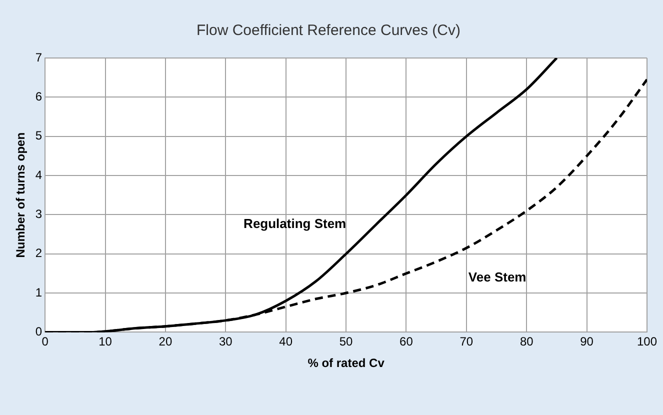 Image resolution: width=663 pixels, height=415 pixels. Describe the element at coordinates (295, 224) in the screenshot. I see `series-label: Regulating Stem` at that location.